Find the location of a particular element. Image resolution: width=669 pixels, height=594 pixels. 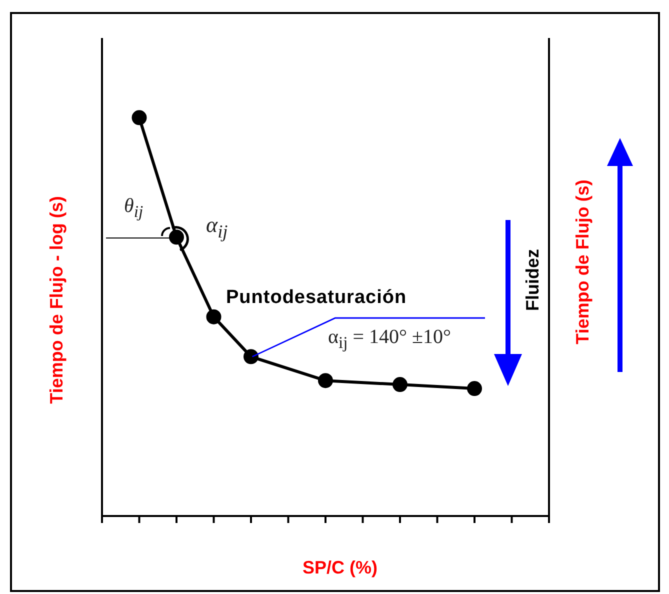

y-axis-title: Tiempo de Flujo - log (s) is located at coordinates (57, 300).